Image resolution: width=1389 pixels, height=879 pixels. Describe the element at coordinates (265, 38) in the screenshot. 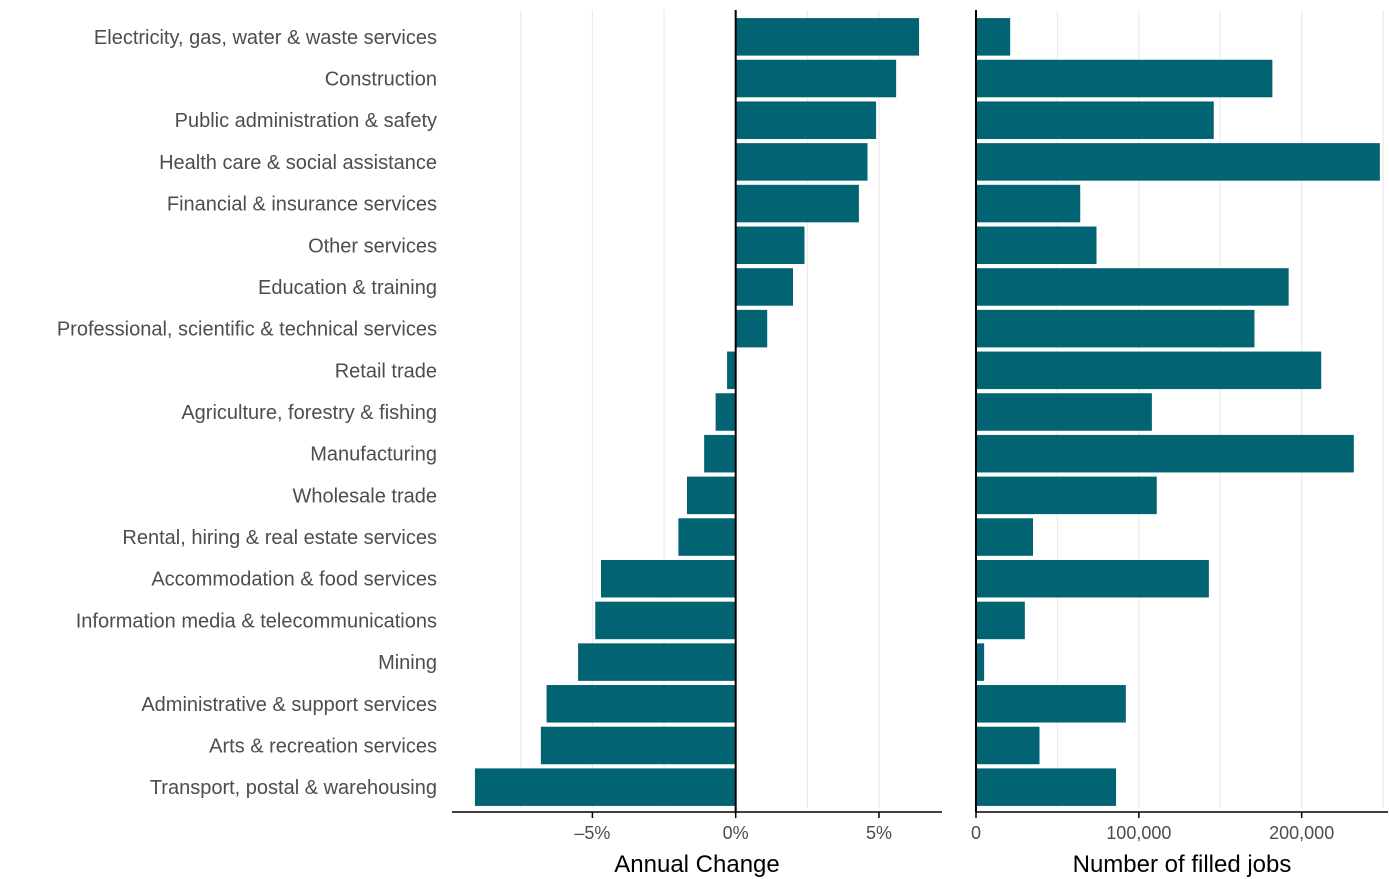

I see `category-label: Electricity, gas, water & waste services` at that location.